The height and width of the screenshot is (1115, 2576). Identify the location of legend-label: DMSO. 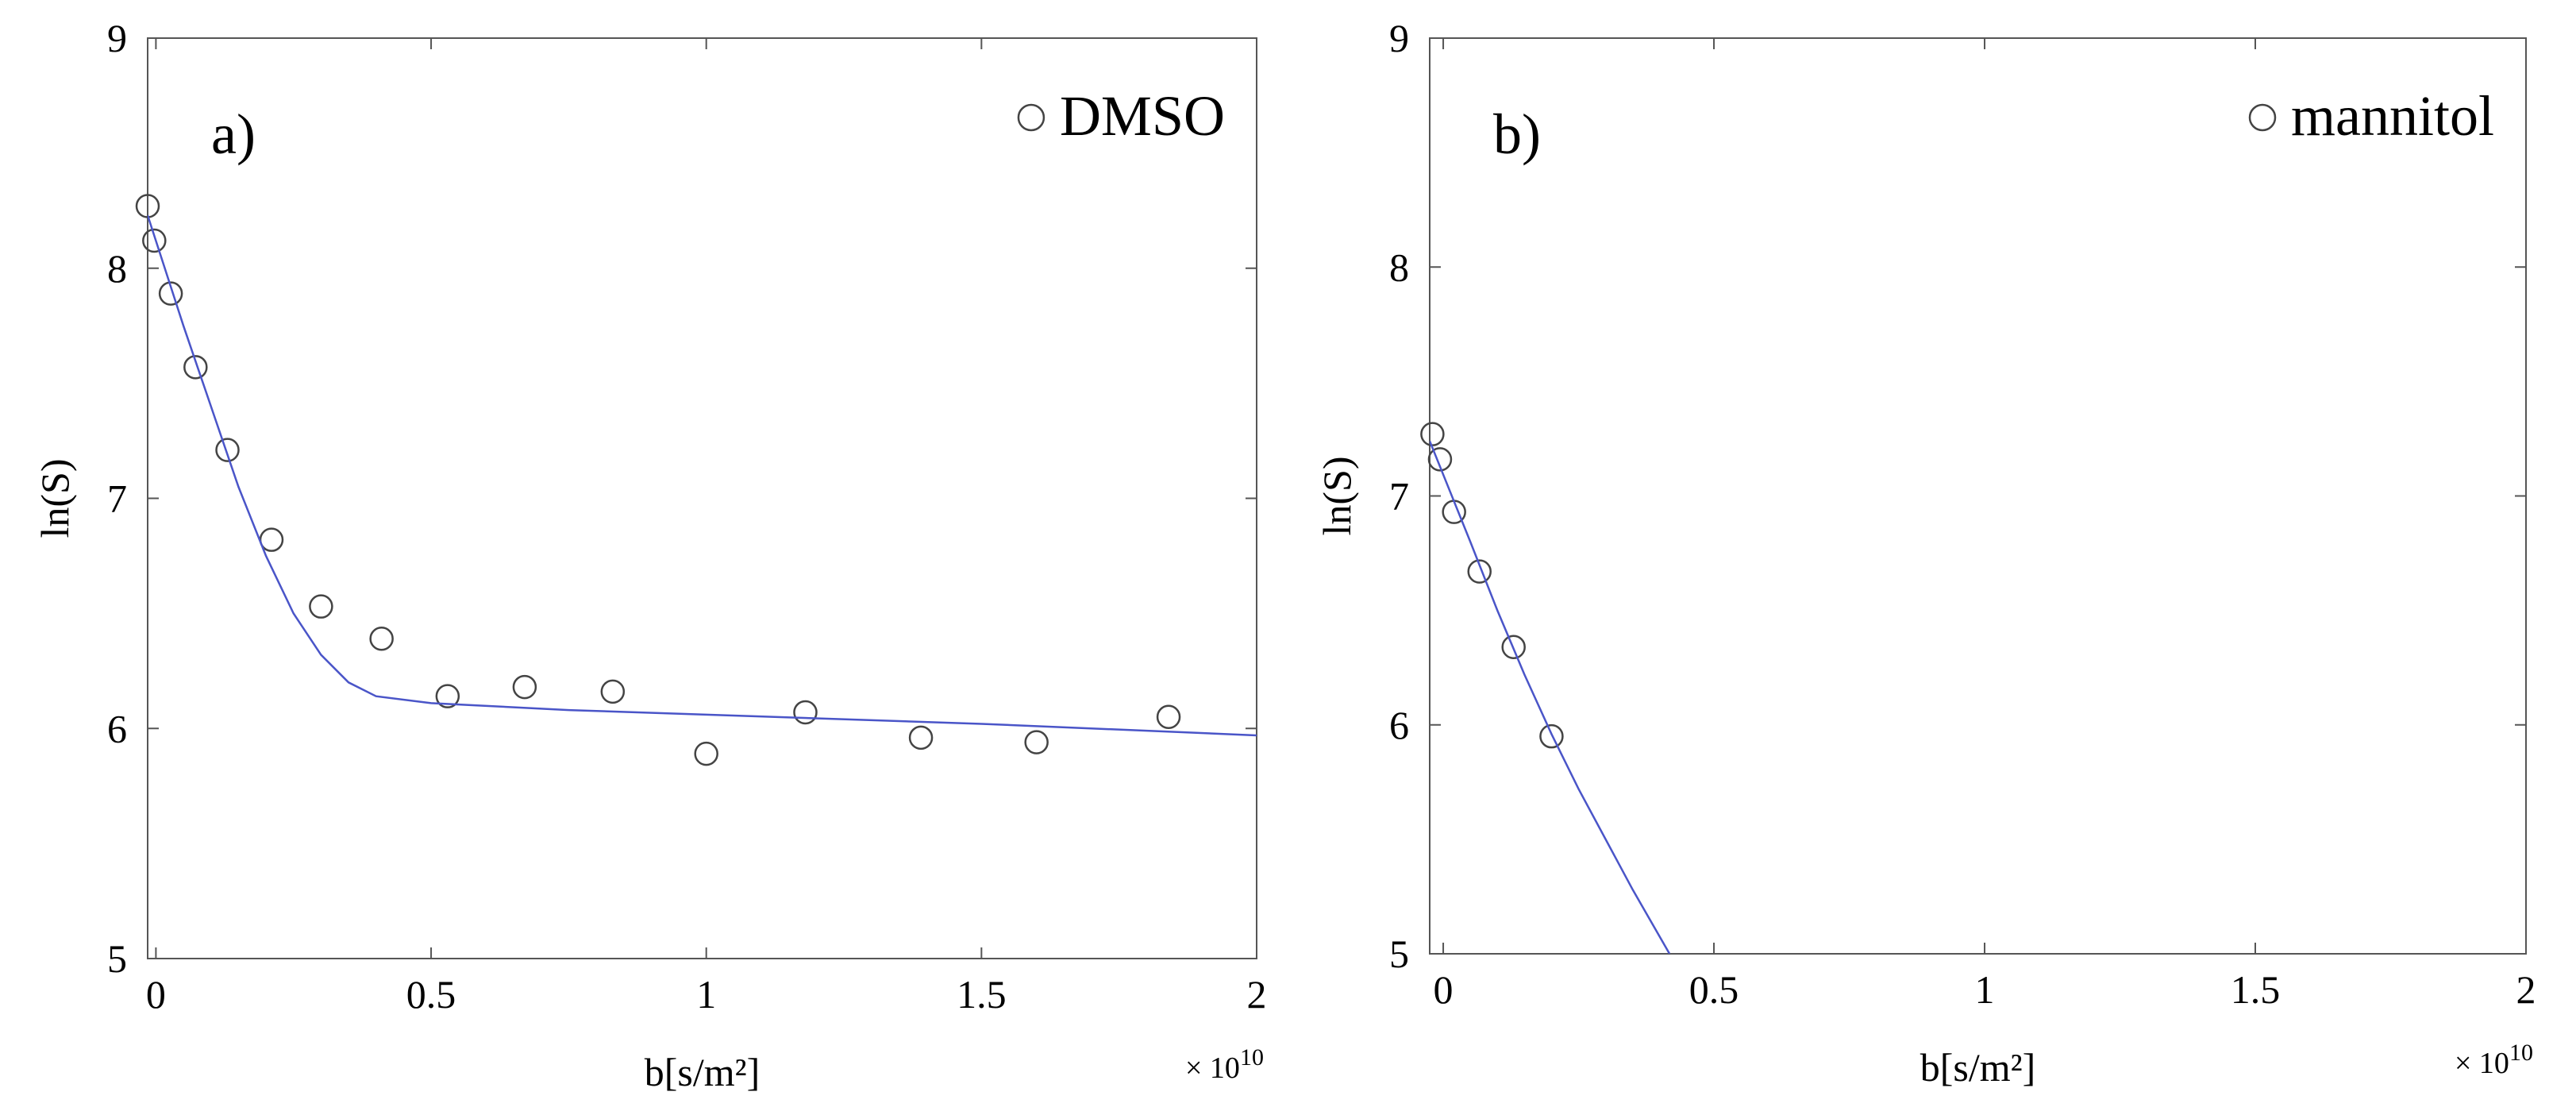
(1142, 116).